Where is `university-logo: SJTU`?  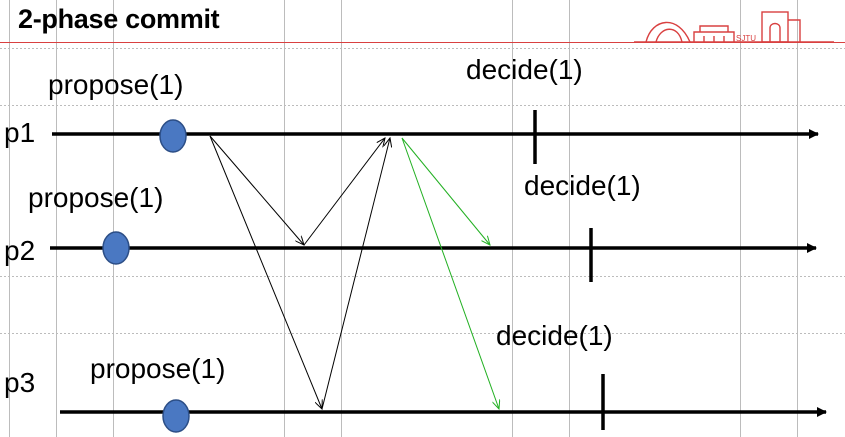
university-logo: SJTU is located at coordinates (734, 27).